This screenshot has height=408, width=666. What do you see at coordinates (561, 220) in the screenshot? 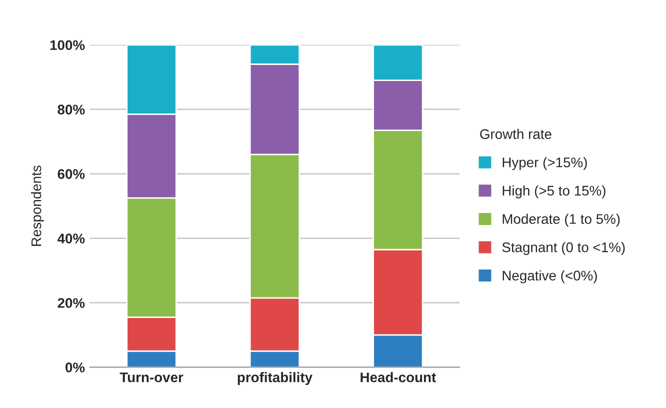
I see `legend-label: Moderate (1 to 5%)` at bounding box center [561, 220].